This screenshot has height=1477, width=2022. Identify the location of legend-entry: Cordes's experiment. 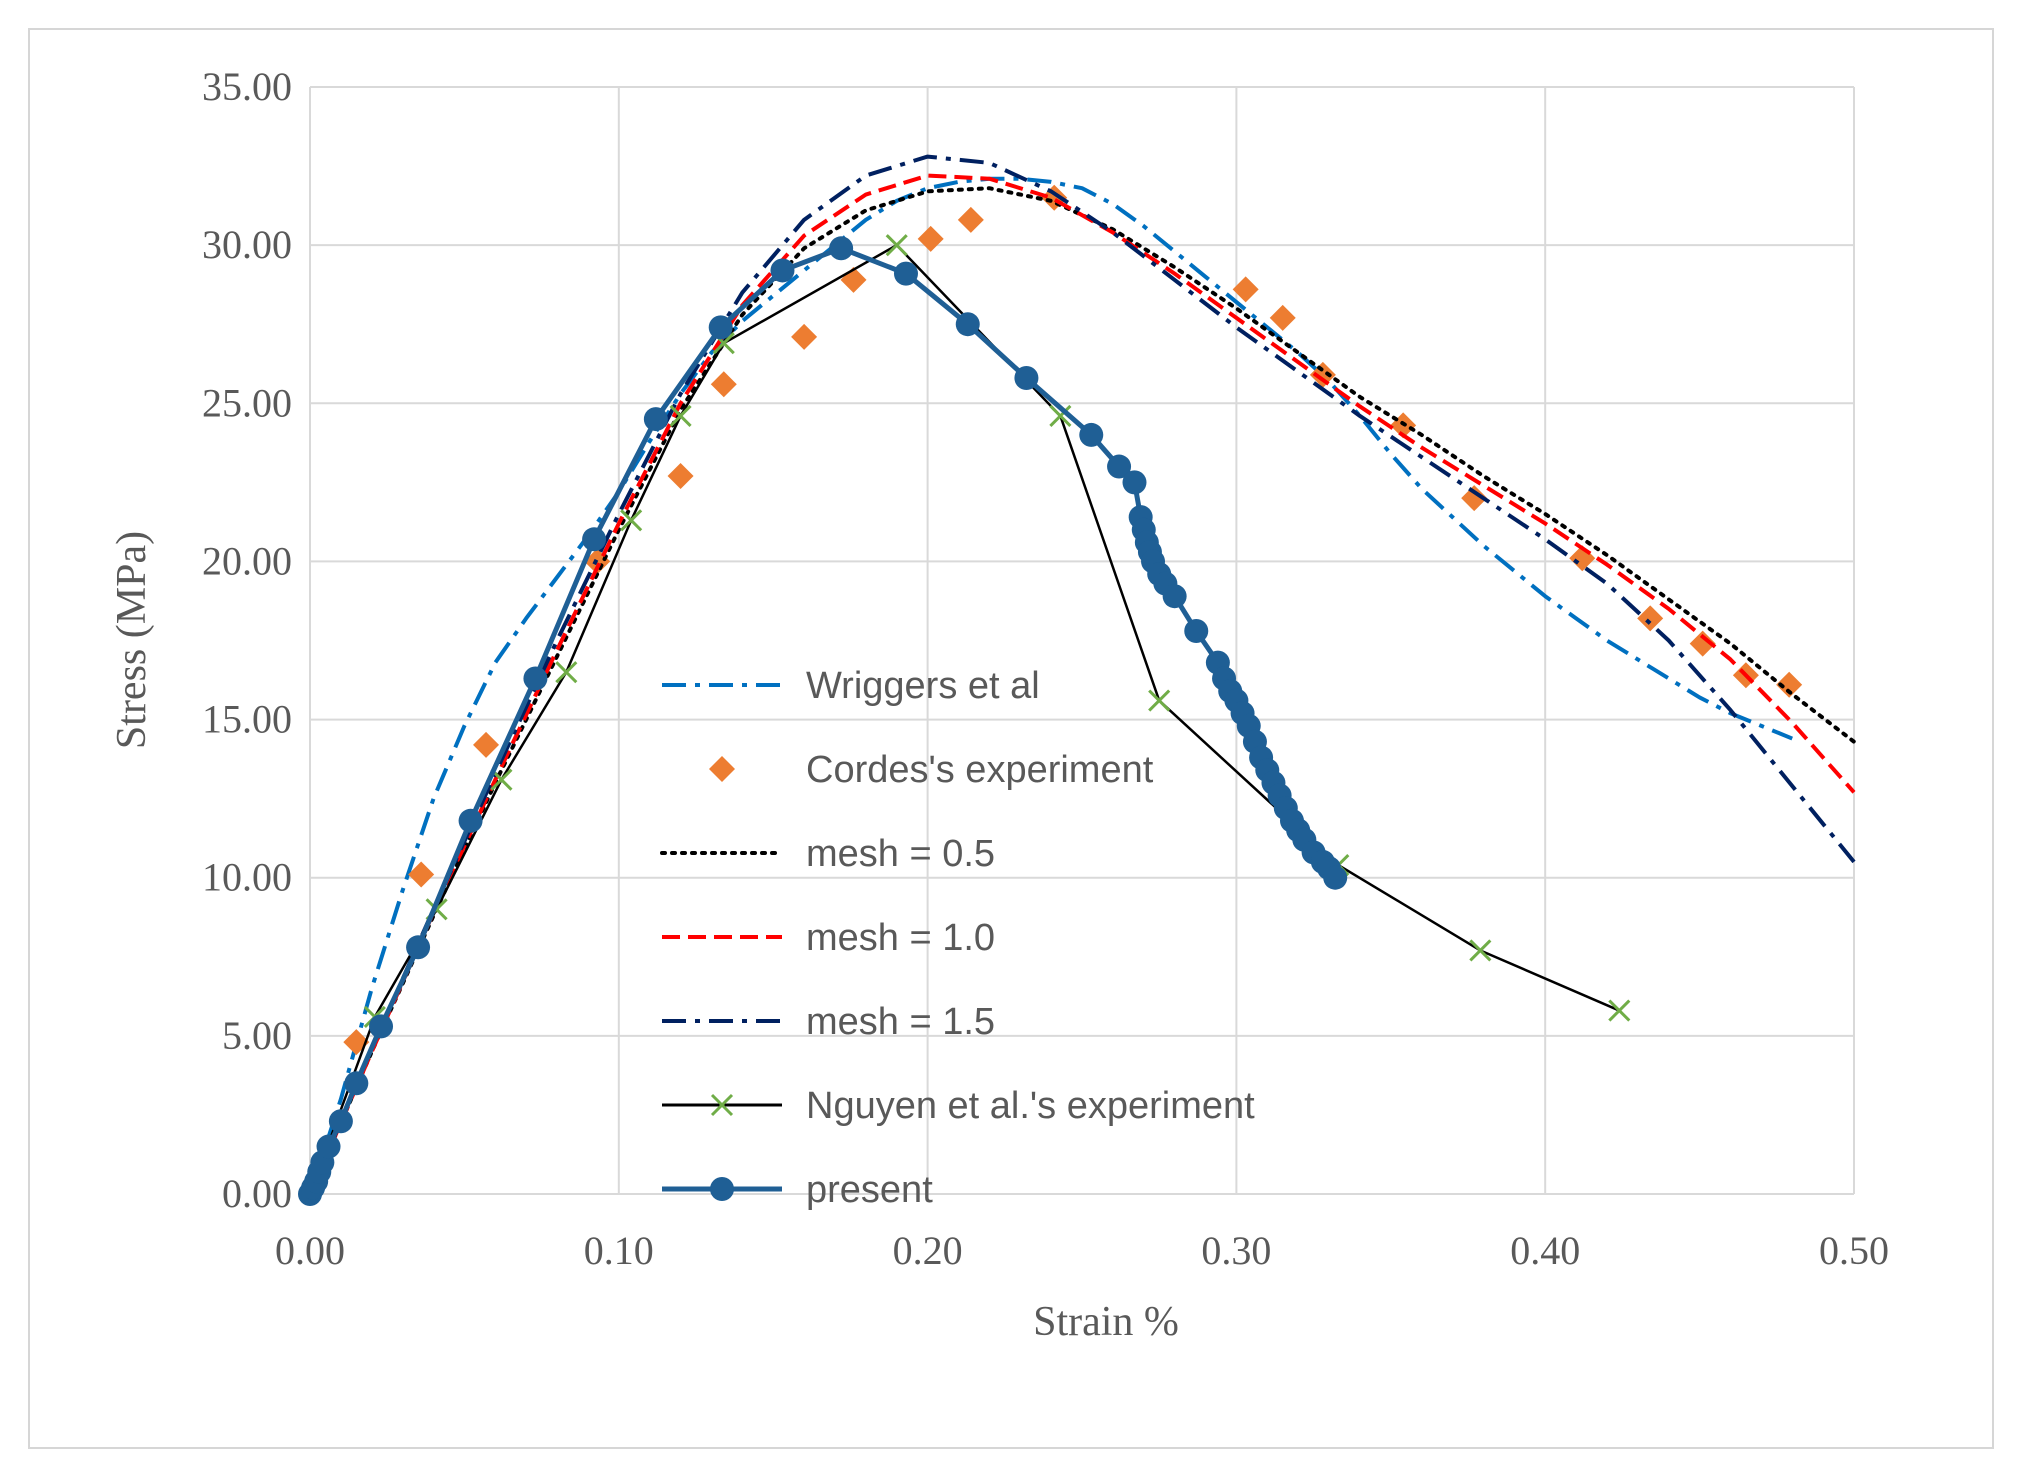
(931, 770).